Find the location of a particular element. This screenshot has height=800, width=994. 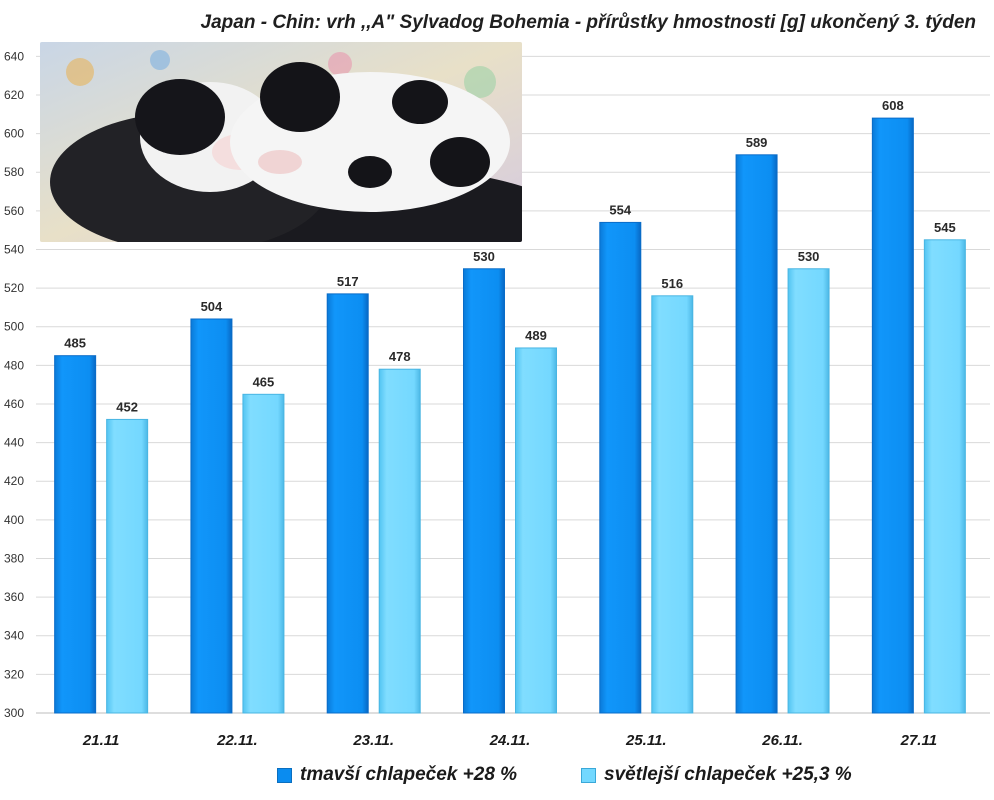

y-tick-label: 400 is located at coordinates (14, 520).